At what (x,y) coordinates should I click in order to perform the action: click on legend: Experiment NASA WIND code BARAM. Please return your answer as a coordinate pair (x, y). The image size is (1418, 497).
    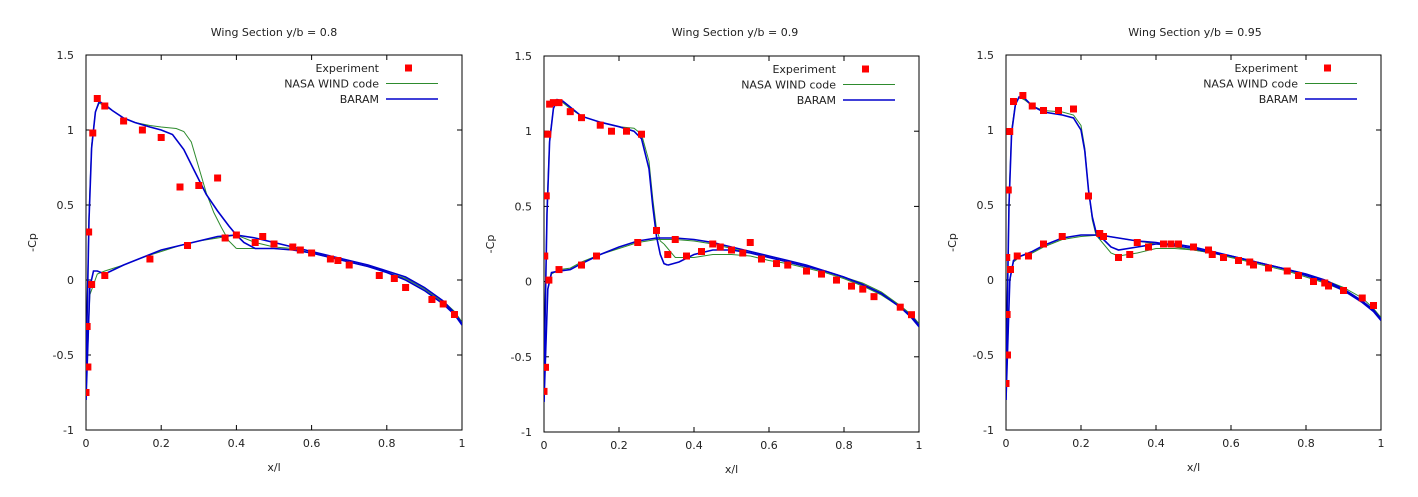
    Looking at the image, I should click on (818, 85).